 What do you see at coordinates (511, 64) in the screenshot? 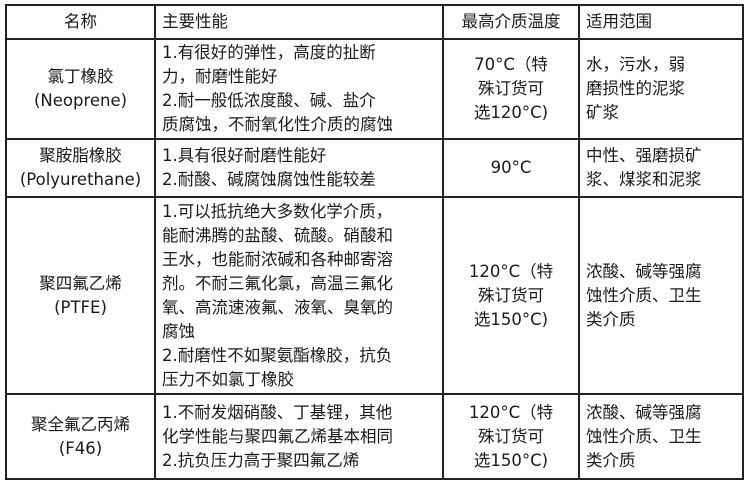
I see `cell-line: 70°C（特` at bounding box center [511, 64].